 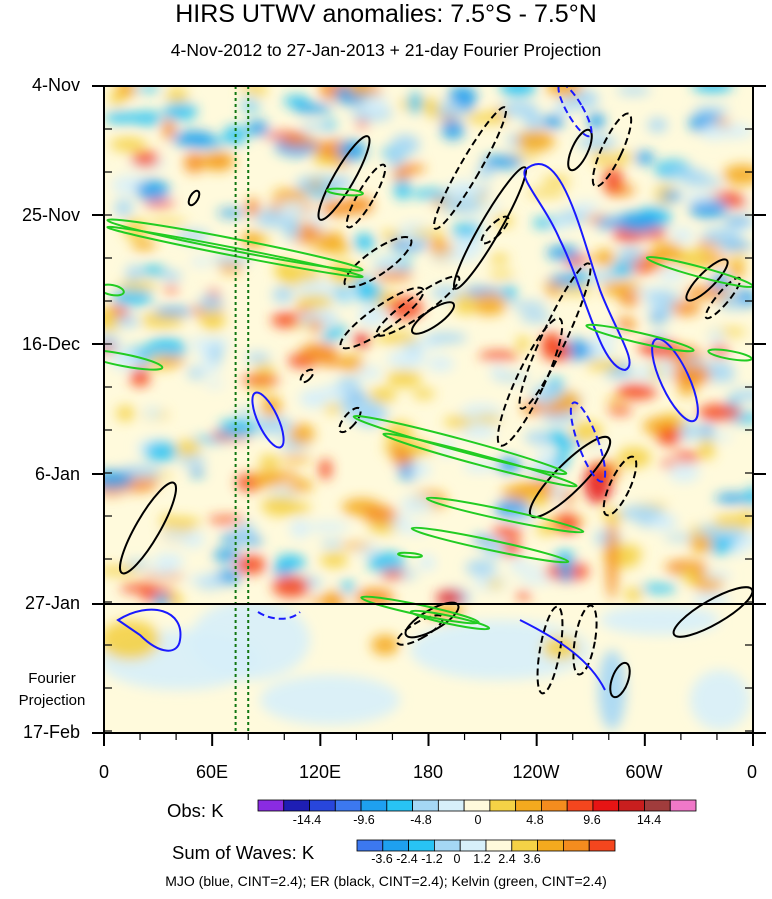 I want to click on y-tick-label-17feb: 17-Feb, so click(x=51, y=732).